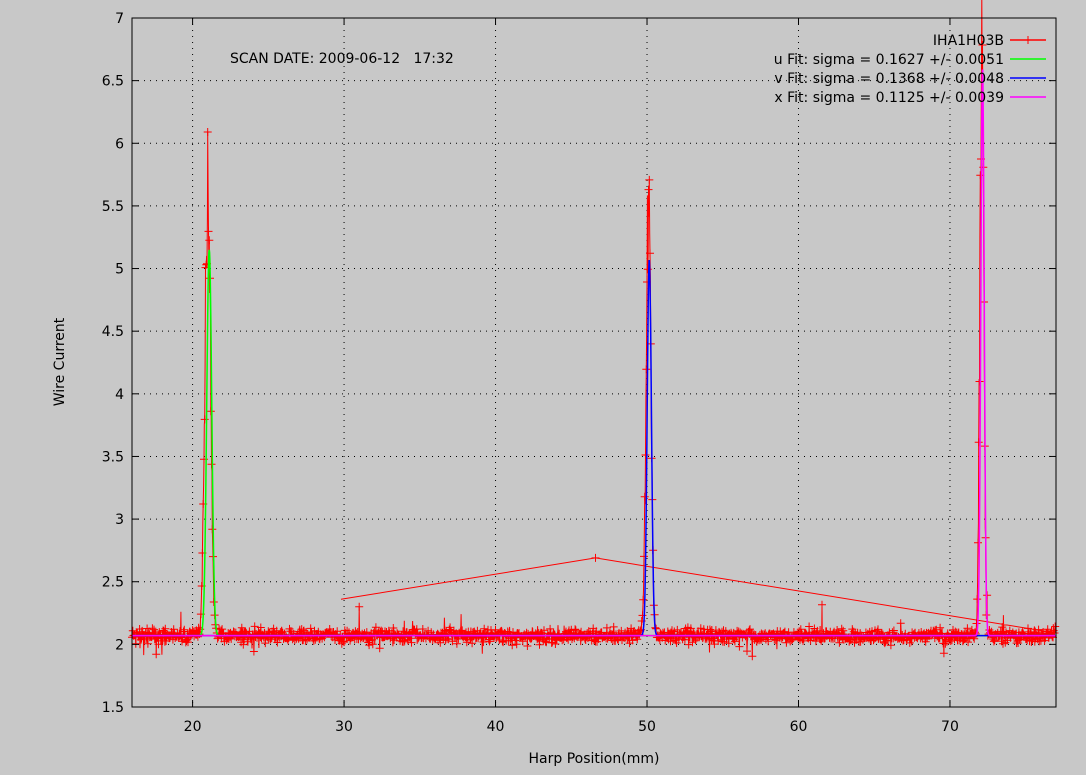 Image resolution: width=1086 pixels, height=775 pixels. I want to click on x-axis-label: Harp Position(mm), so click(594, 759).